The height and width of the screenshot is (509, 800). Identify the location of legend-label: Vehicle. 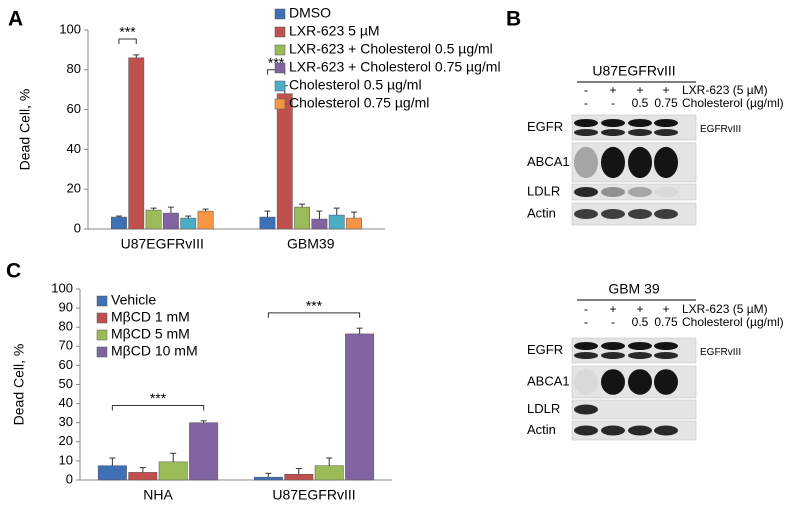
(133, 300).